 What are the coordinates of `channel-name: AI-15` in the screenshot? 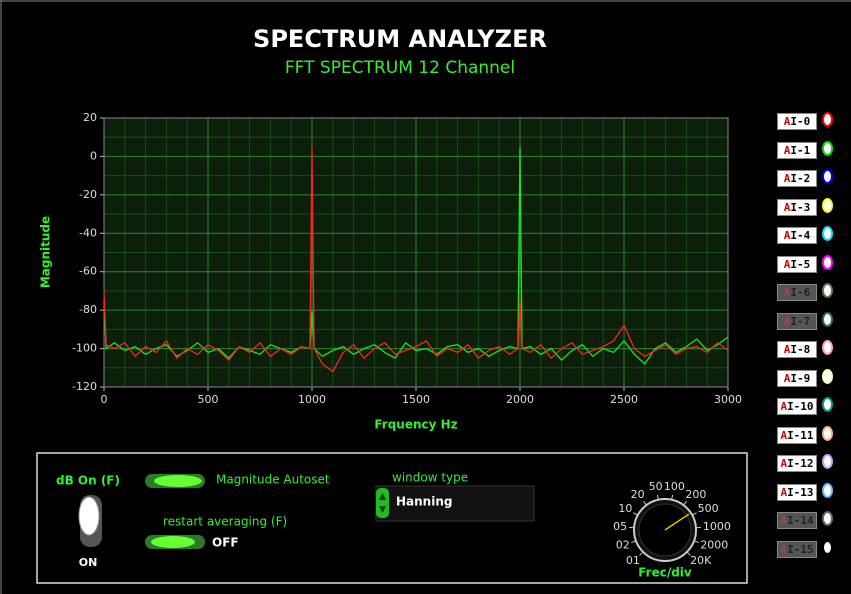 It's located at (797, 549).